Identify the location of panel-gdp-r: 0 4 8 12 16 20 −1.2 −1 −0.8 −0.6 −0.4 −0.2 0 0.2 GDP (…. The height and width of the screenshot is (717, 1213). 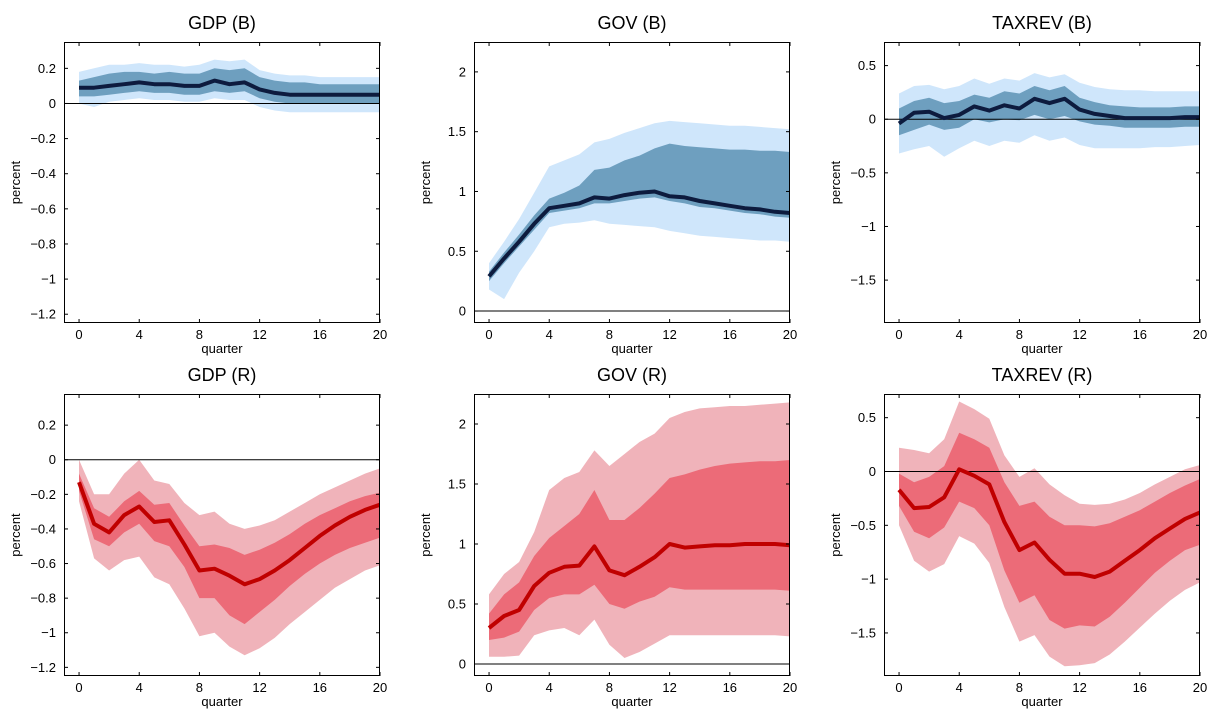
(197, 537).